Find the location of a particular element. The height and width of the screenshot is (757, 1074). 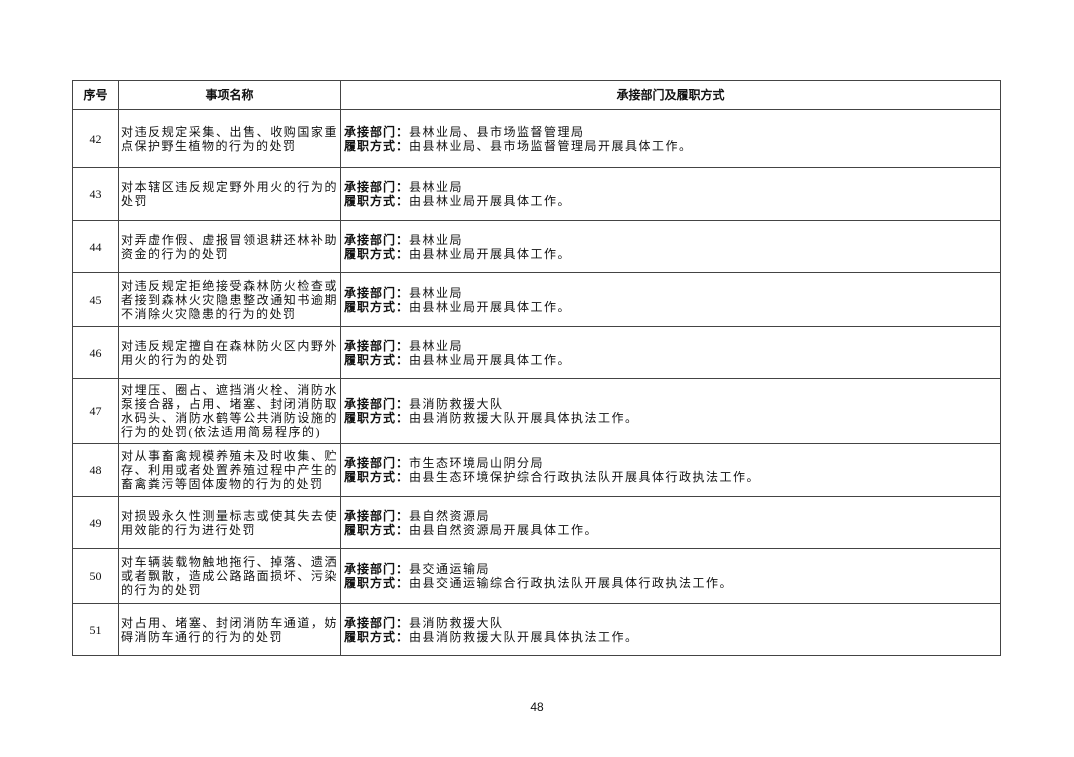

department-line: 承接部门：市生态环境局山阴分局 is located at coordinates (671, 463).